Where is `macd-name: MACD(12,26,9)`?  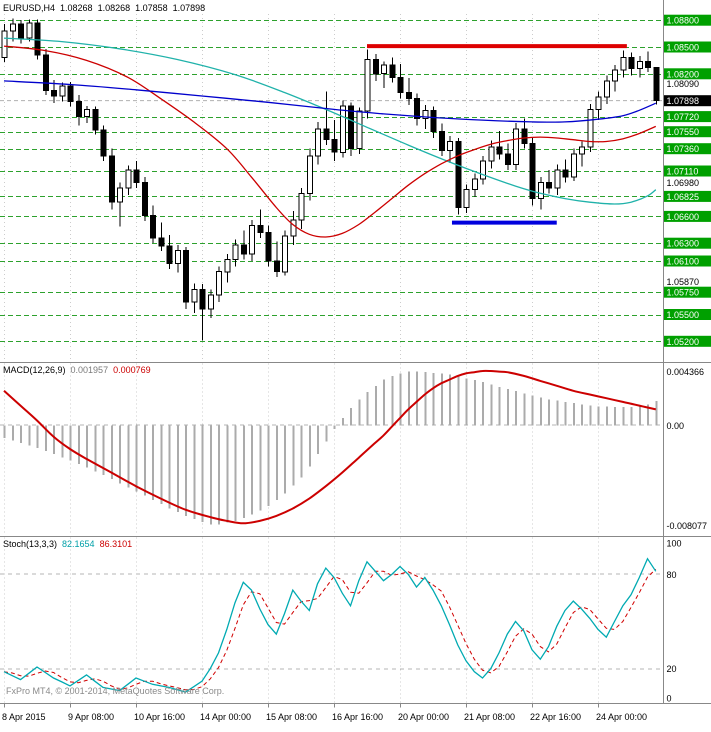
macd-name: MACD(12,26,9) is located at coordinates (34, 370).